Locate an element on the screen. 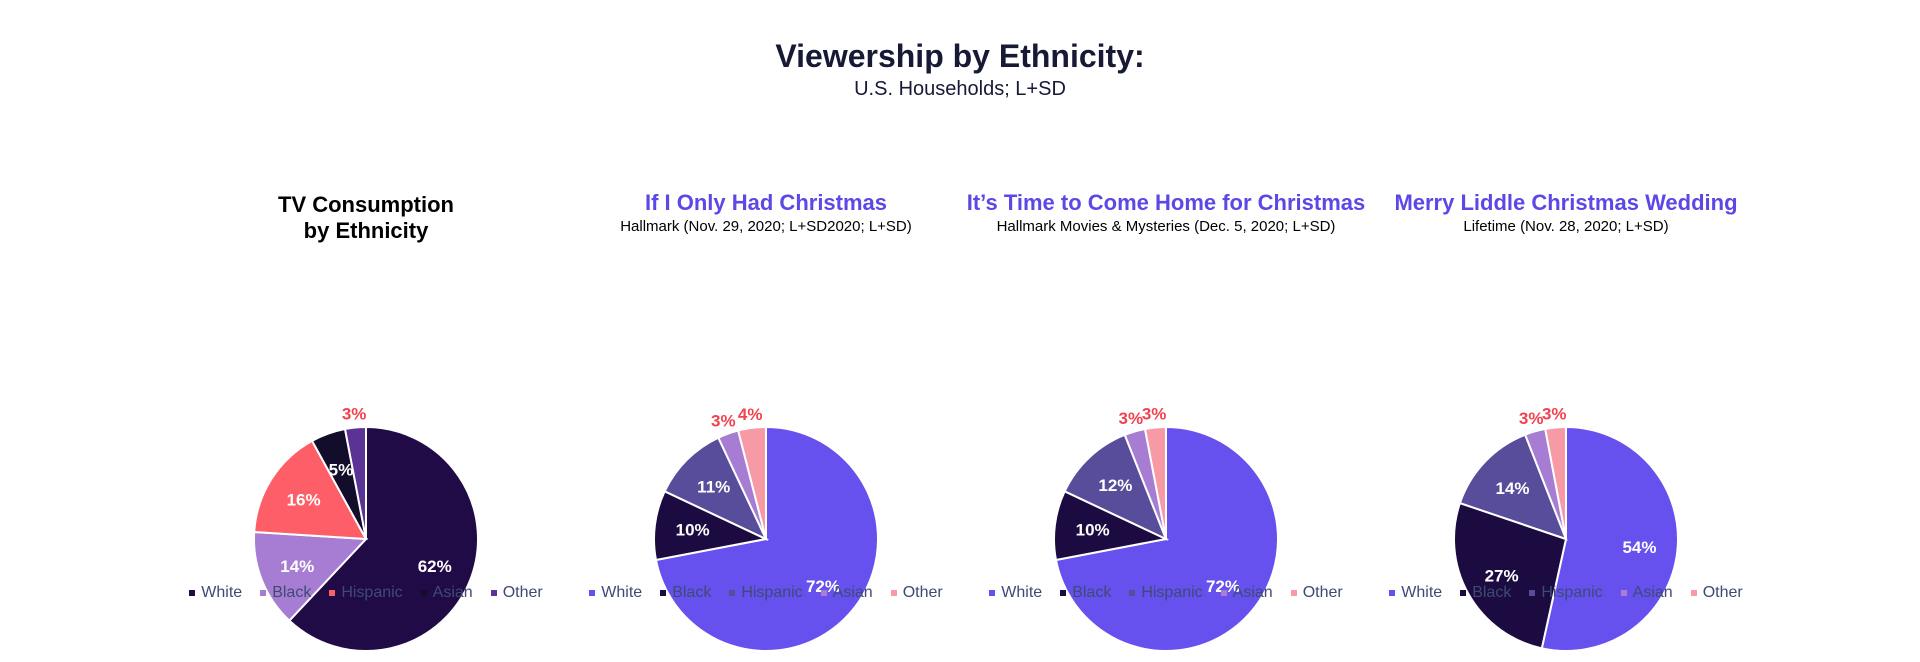 The width and height of the screenshot is (1920, 662). data-label-black: 14% is located at coordinates (297, 566).